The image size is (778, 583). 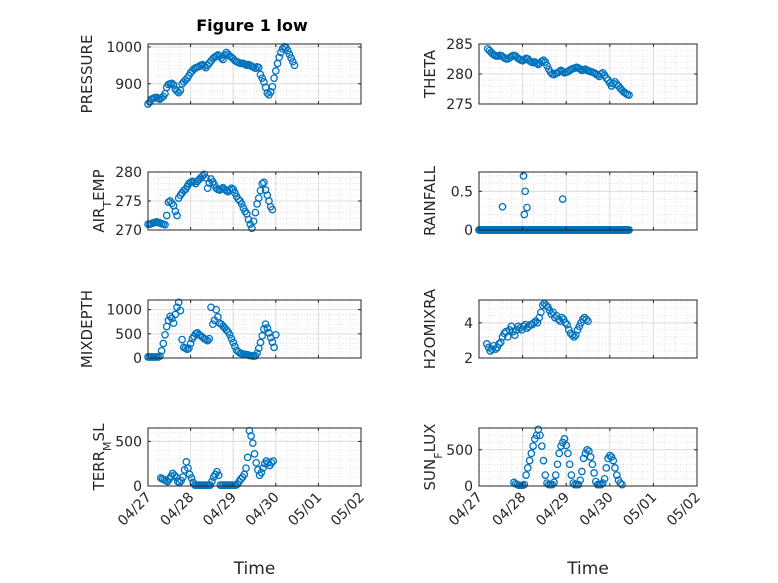 What do you see at coordinates (597, 510) in the screenshot?
I see `x-tick-label: 04/30` at bounding box center [597, 510].